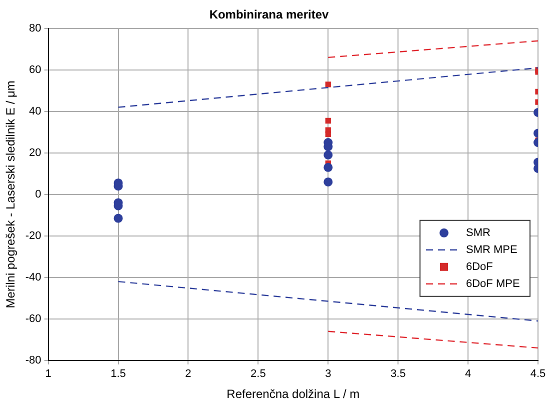 The image size is (552, 406). Describe the element at coordinates (33, 360) in the screenshot. I see `y-tick-label: -80` at that location.